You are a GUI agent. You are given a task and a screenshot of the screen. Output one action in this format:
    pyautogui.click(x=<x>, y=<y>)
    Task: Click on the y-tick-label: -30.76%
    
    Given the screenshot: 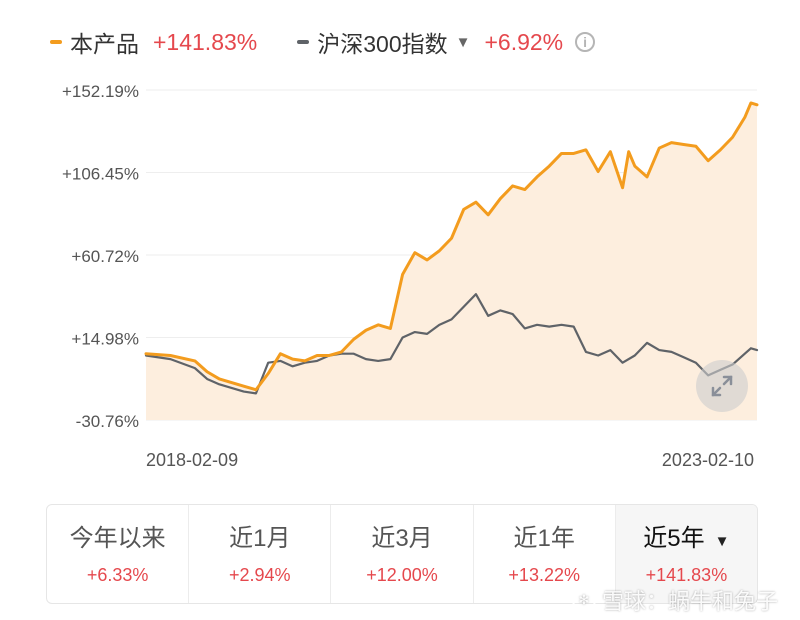 What is the action you would take?
    pyautogui.click(x=107, y=421)
    